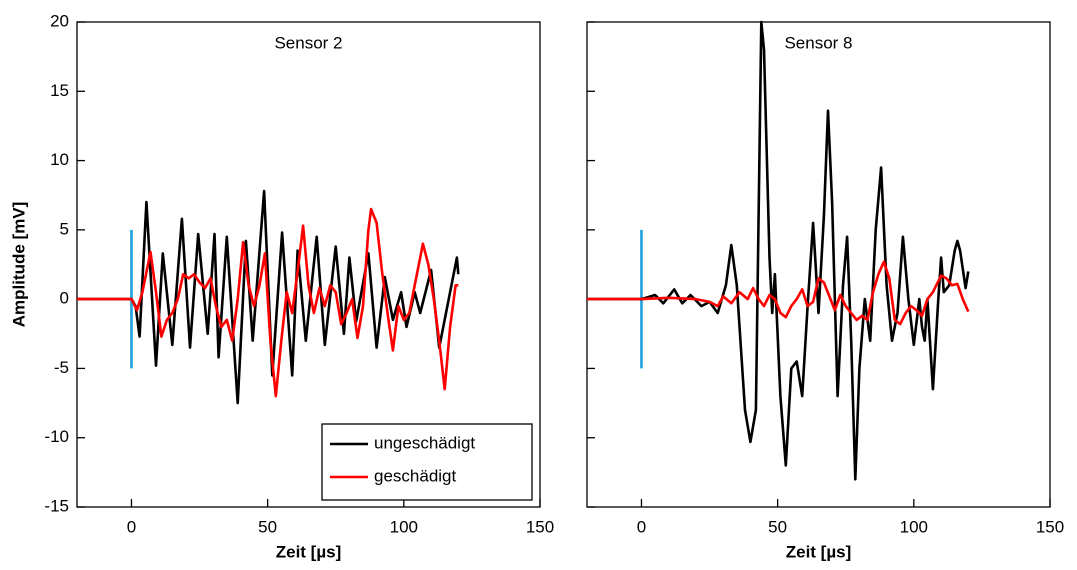 The width and height of the screenshot is (1077, 570). What do you see at coordinates (59, 159) in the screenshot?
I see `y-tick-label: 10` at bounding box center [59, 159].